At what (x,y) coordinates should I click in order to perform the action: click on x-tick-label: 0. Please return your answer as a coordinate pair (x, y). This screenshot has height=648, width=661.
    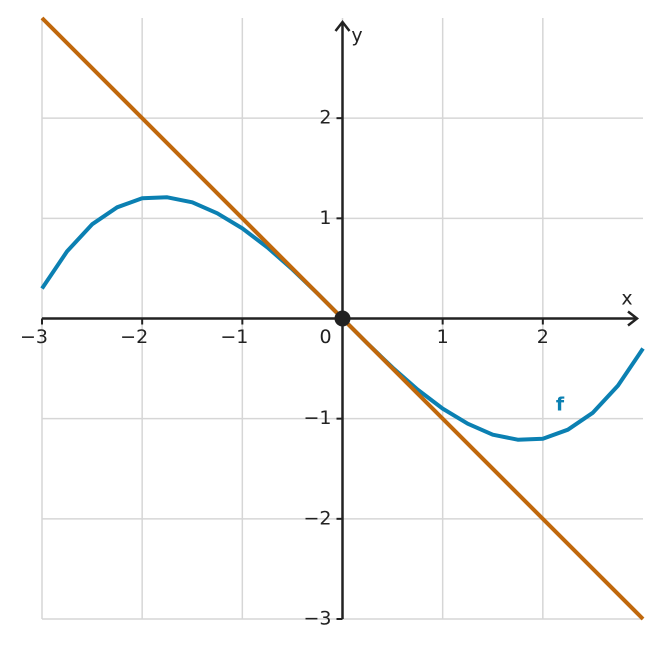
    Looking at the image, I should click on (325, 337).